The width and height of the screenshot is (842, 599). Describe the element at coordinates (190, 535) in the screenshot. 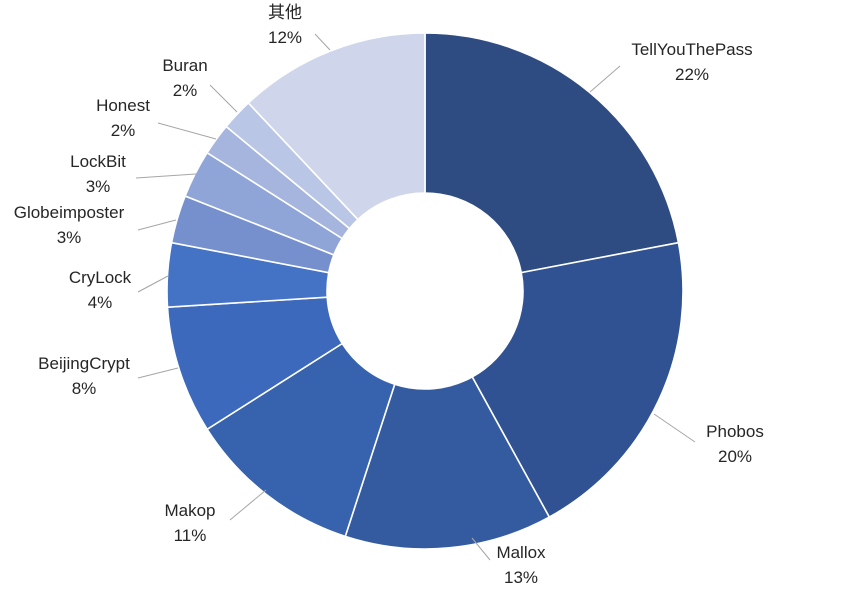

I see `slice-percent-makop: 11%` at that location.